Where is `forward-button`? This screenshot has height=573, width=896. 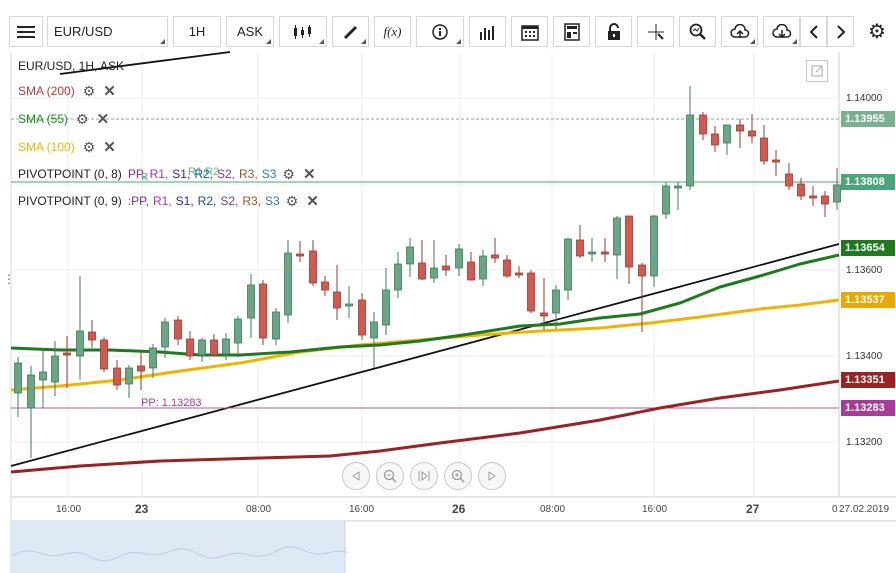
forward-button is located at coordinates (492, 476).